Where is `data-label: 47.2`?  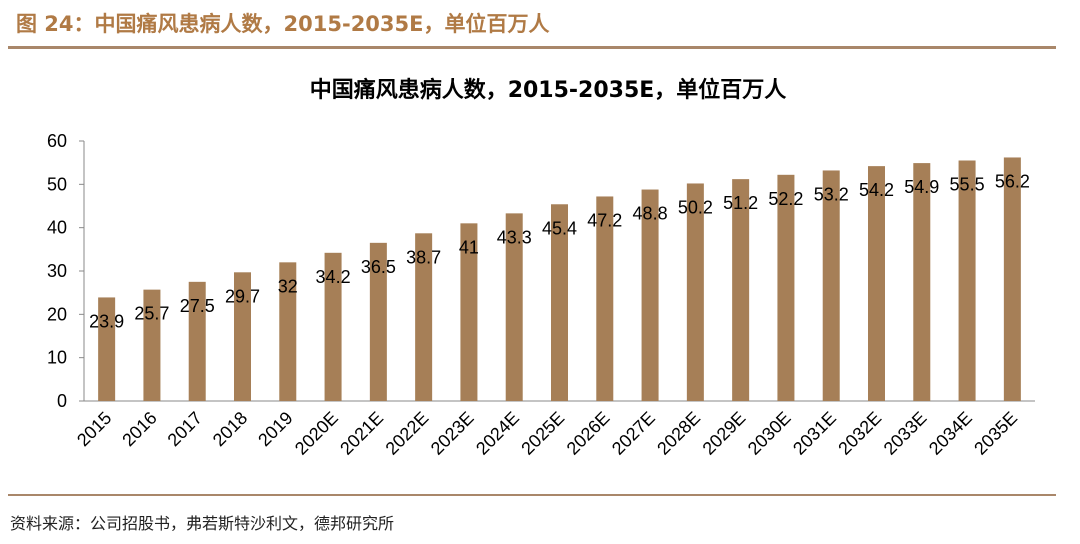
data-label: 47.2 is located at coordinates (604, 220).